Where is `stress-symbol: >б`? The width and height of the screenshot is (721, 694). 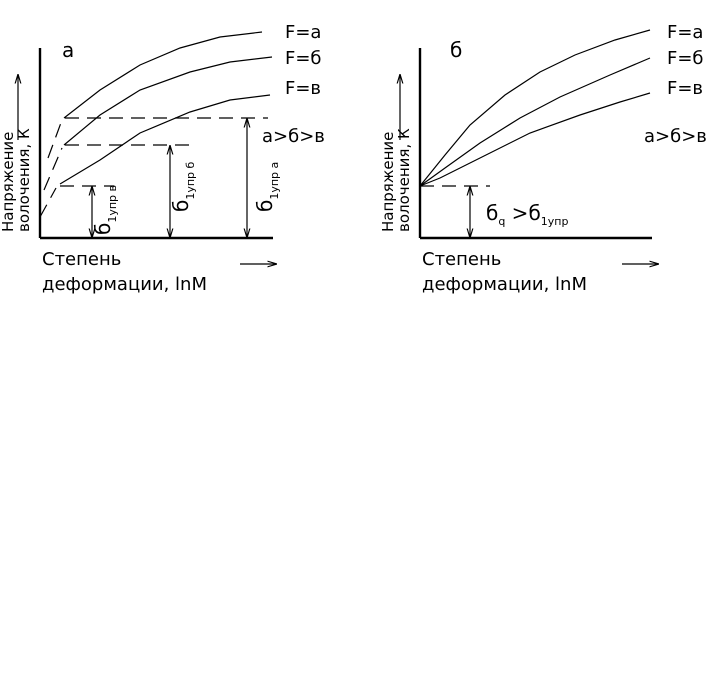
stress-symbol: >б is located at coordinates (522, 213).